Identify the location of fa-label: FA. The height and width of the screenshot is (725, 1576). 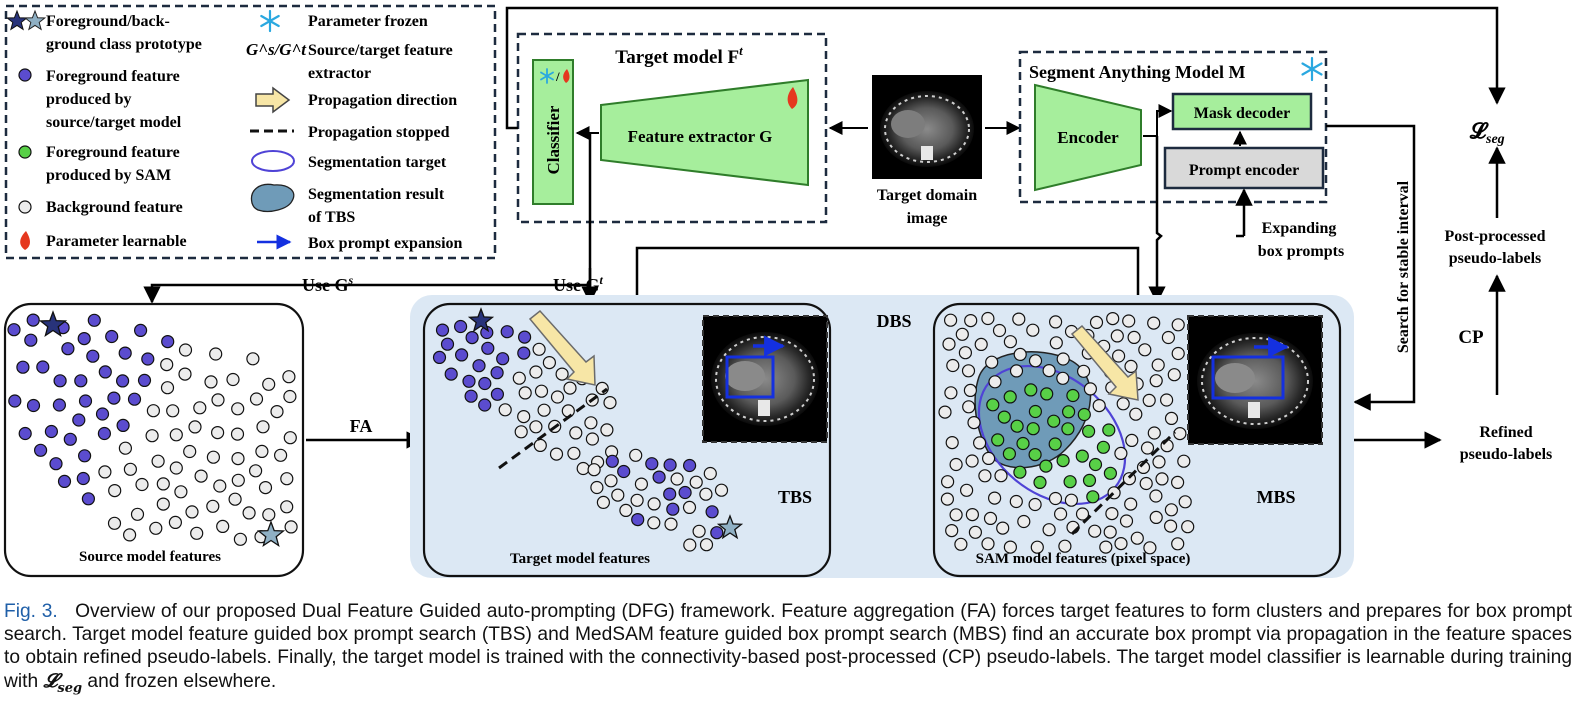
(361, 426).